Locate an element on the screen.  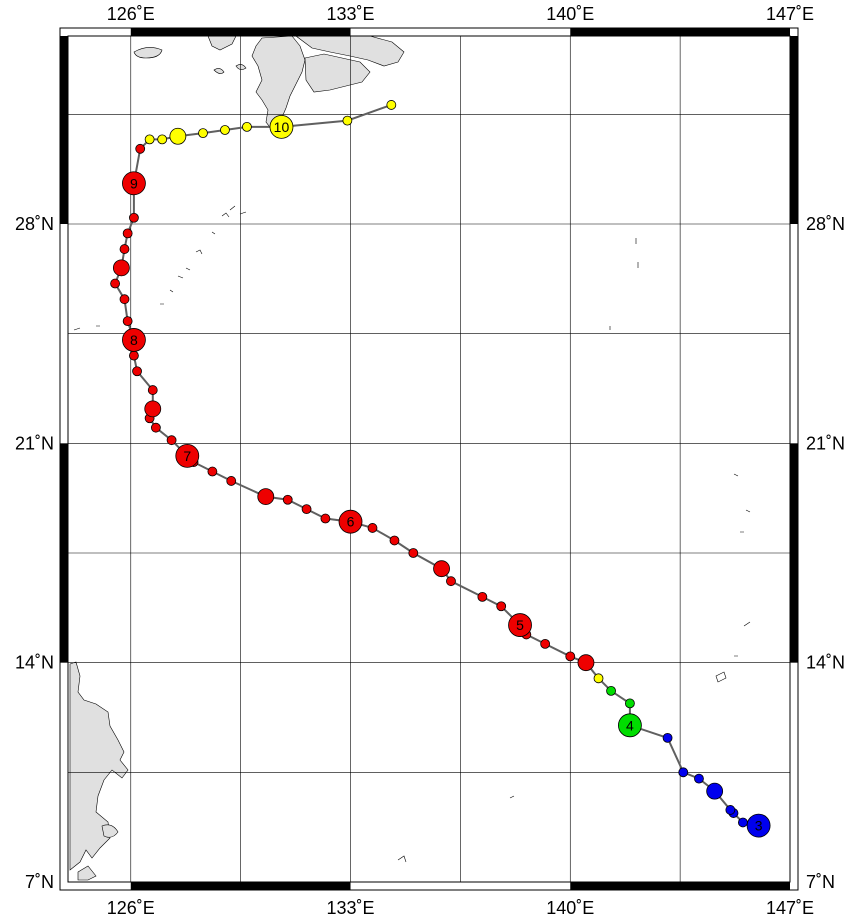
track-day-label: 7 is located at coordinates (187, 456).